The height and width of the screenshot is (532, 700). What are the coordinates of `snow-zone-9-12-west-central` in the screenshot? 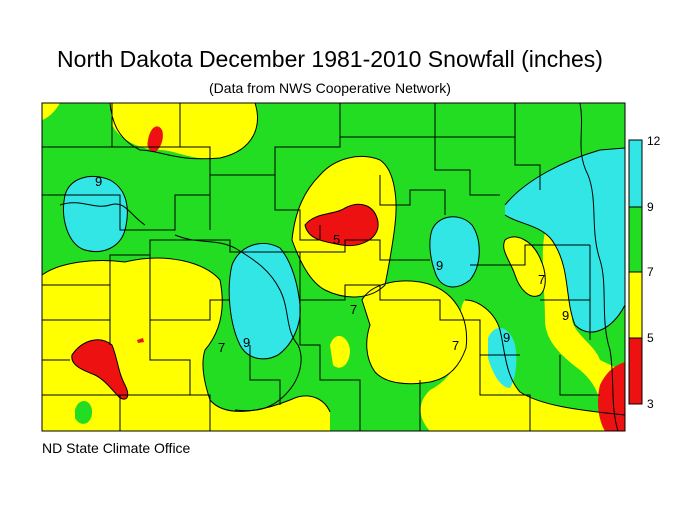 It's located at (265, 301).